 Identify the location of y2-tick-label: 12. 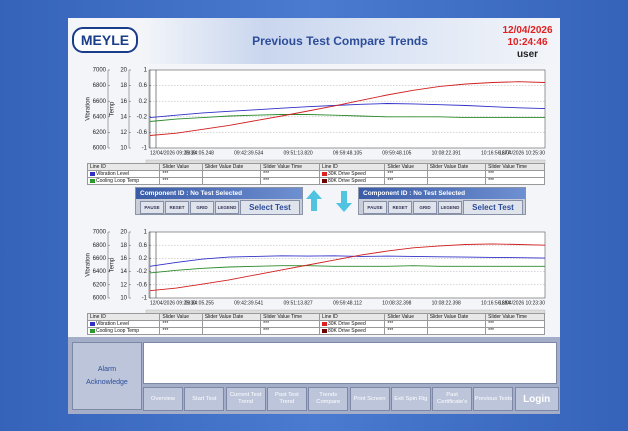
(123, 285).